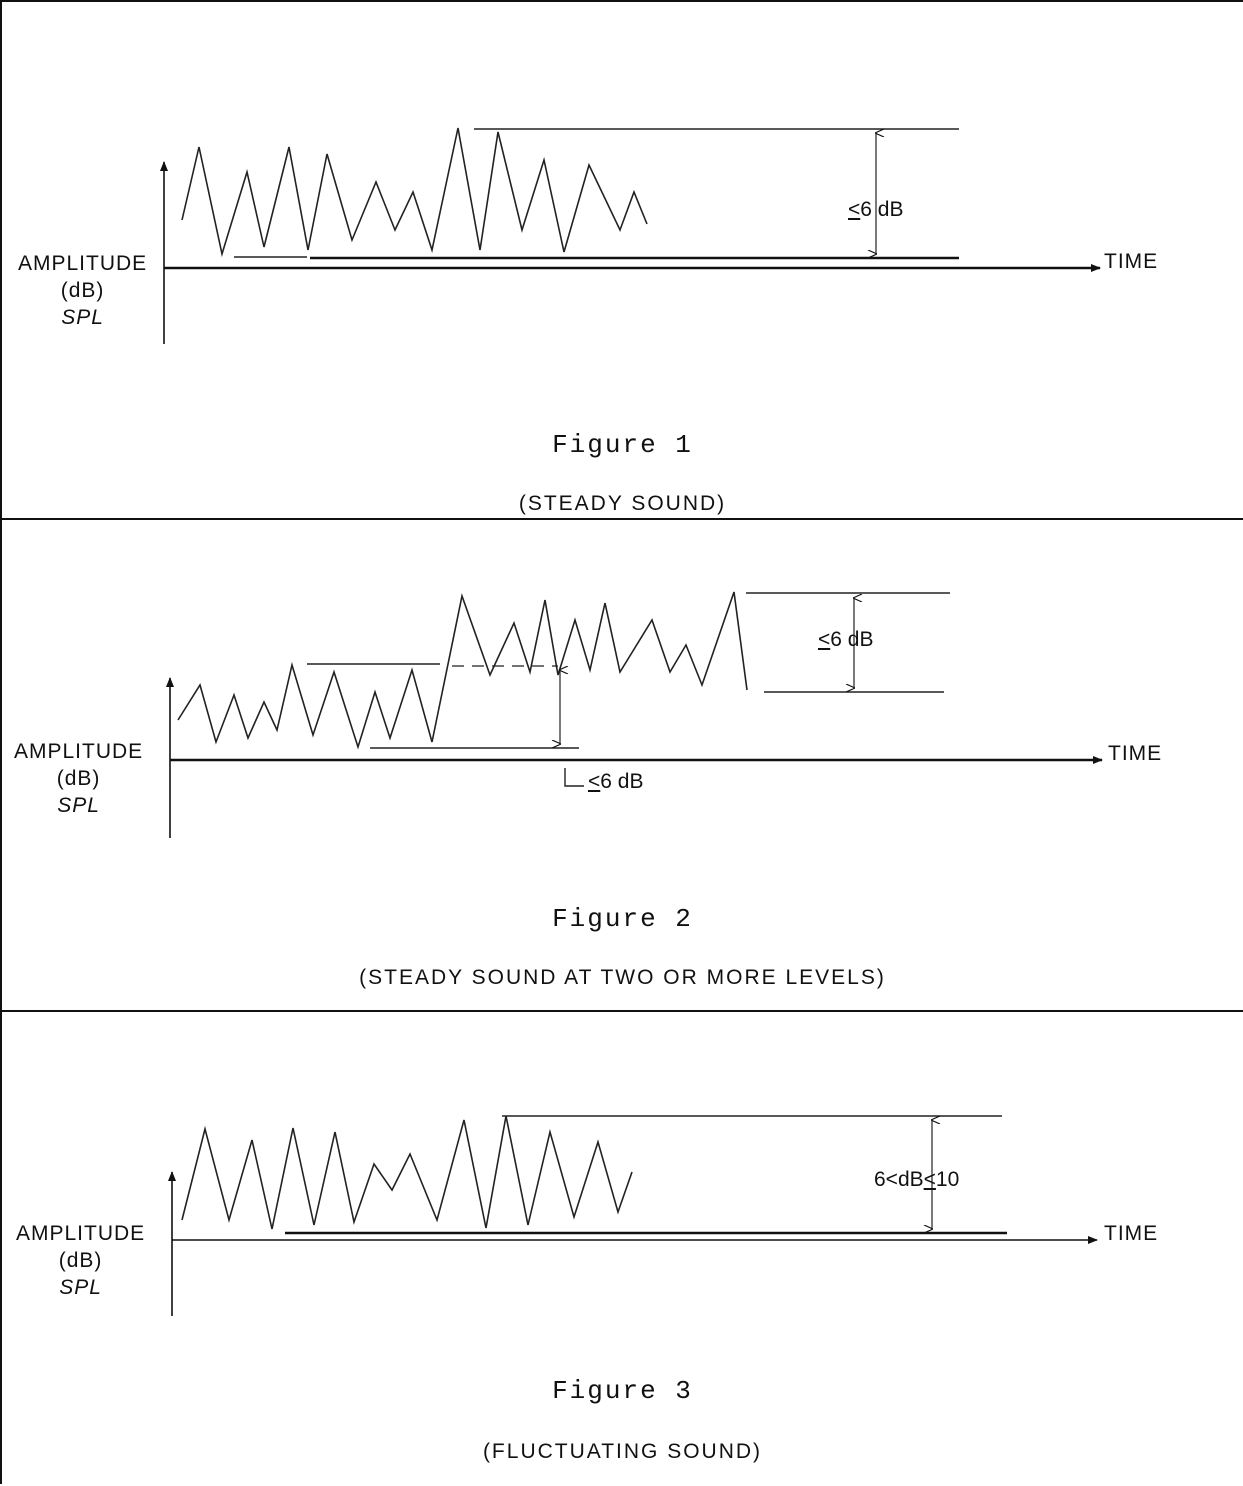 The image size is (1243, 1486). I want to click on figure-subtitle: (STEADY SOUND), so click(622, 503).